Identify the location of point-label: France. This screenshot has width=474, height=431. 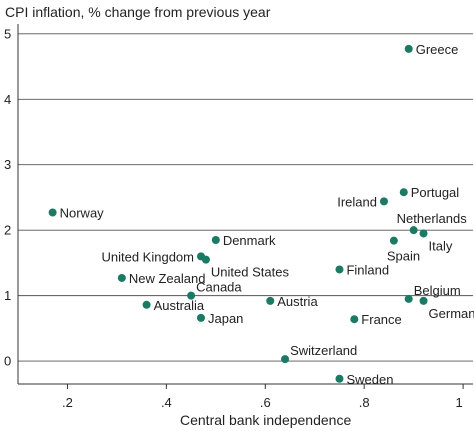
(381, 319).